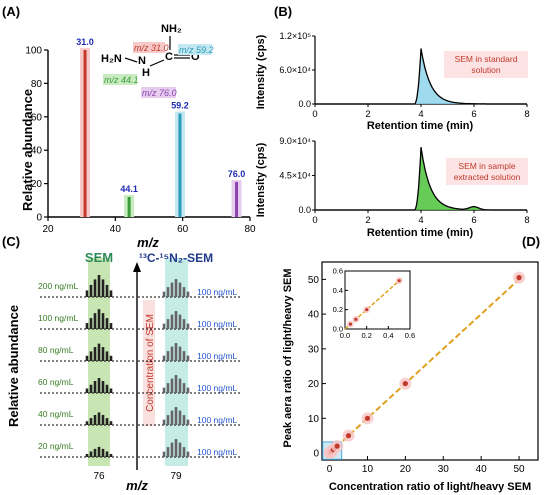 The image size is (550, 495). I want to click on panel-d-xtick-label: 50, so click(519, 469).